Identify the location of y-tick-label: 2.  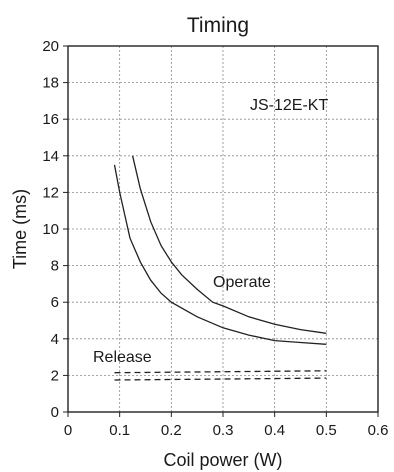
(55, 375).